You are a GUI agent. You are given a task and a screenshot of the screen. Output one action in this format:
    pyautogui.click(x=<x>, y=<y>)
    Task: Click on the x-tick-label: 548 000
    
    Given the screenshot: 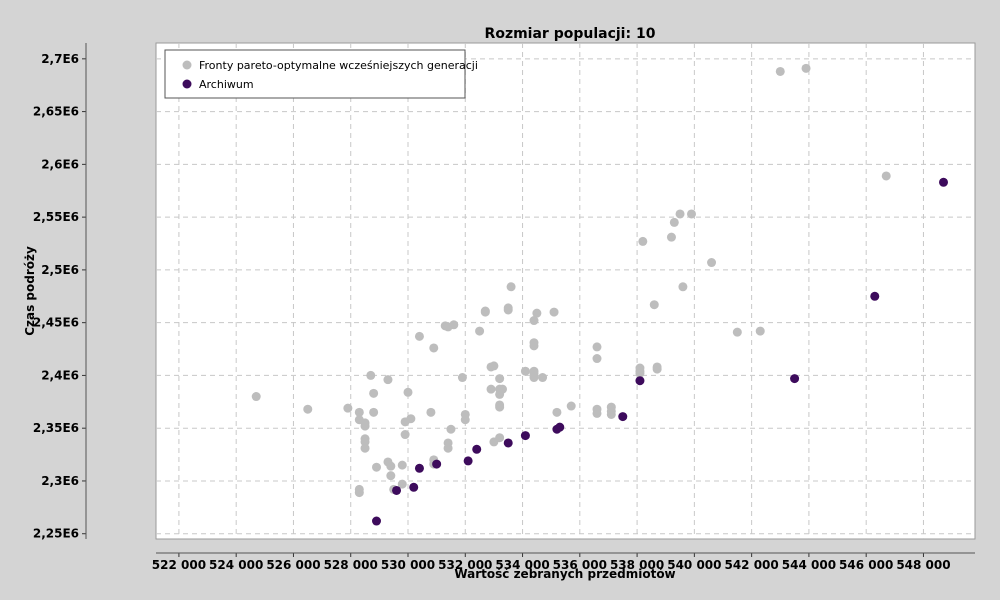 What is the action you would take?
    pyautogui.click(x=923, y=565)
    